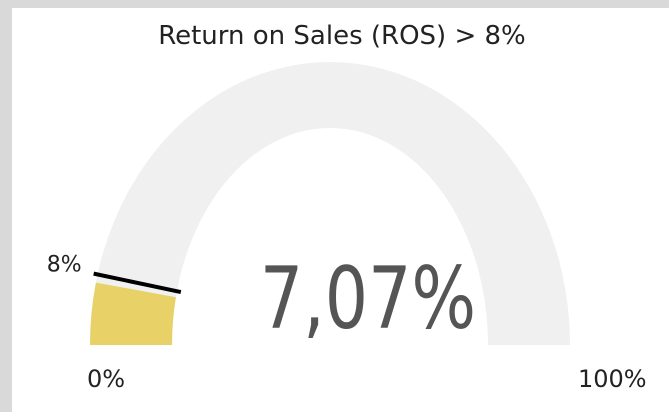  What do you see at coordinates (133, 313) in the screenshot?
I see `gauge-value` at bounding box center [133, 313].